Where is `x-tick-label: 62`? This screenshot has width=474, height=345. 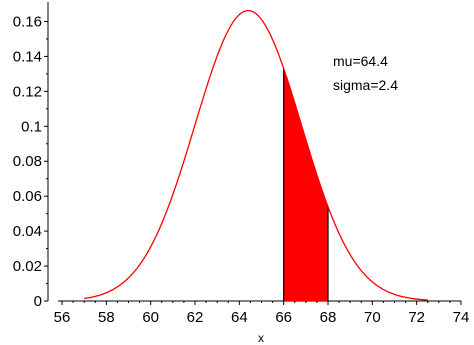 x-tick-label: 62 is located at coordinates (195, 317).